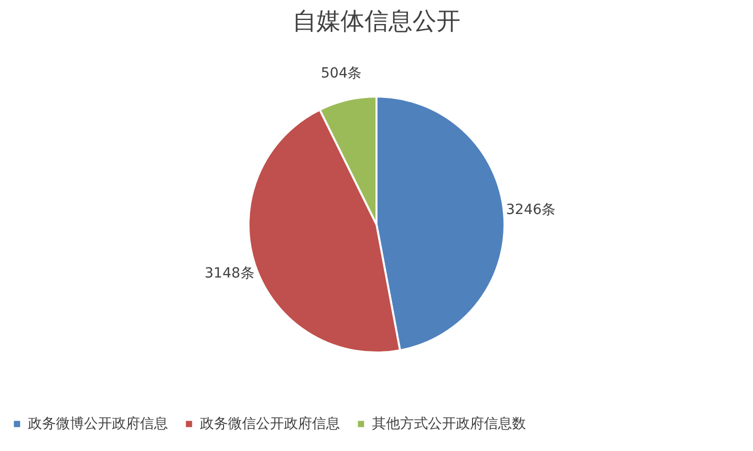 The width and height of the screenshot is (753, 451). Describe the element at coordinates (98, 424) in the screenshot. I see `legend-label: 政务微博公开政府信息` at that location.